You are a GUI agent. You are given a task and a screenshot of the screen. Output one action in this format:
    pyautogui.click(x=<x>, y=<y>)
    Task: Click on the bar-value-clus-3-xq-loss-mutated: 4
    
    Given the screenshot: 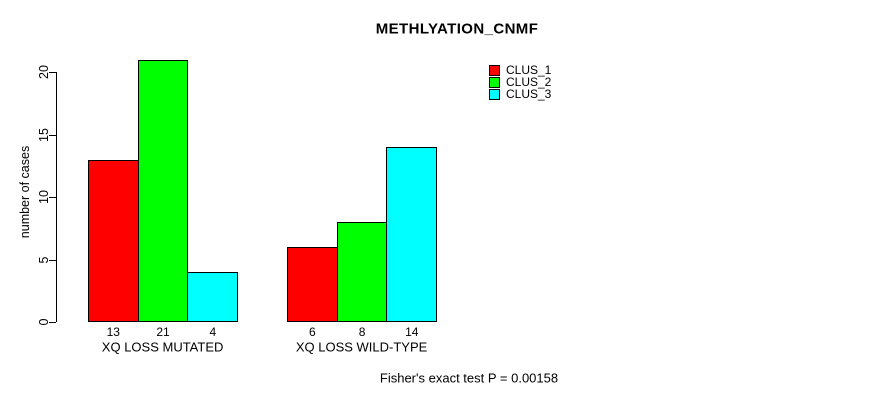 What is the action you would take?
    pyautogui.click(x=213, y=332)
    